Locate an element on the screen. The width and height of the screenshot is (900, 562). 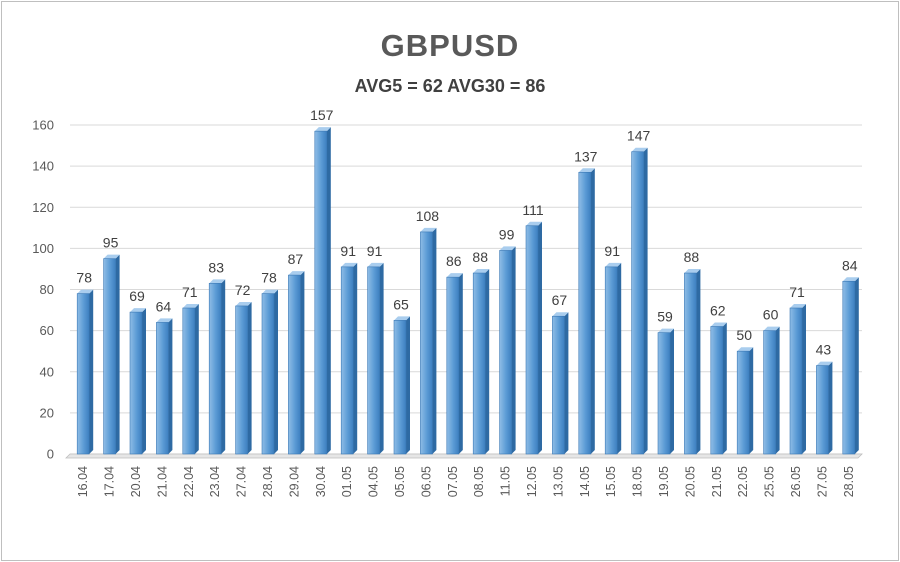
data-label: 99 is located at coordinates (507, 234).